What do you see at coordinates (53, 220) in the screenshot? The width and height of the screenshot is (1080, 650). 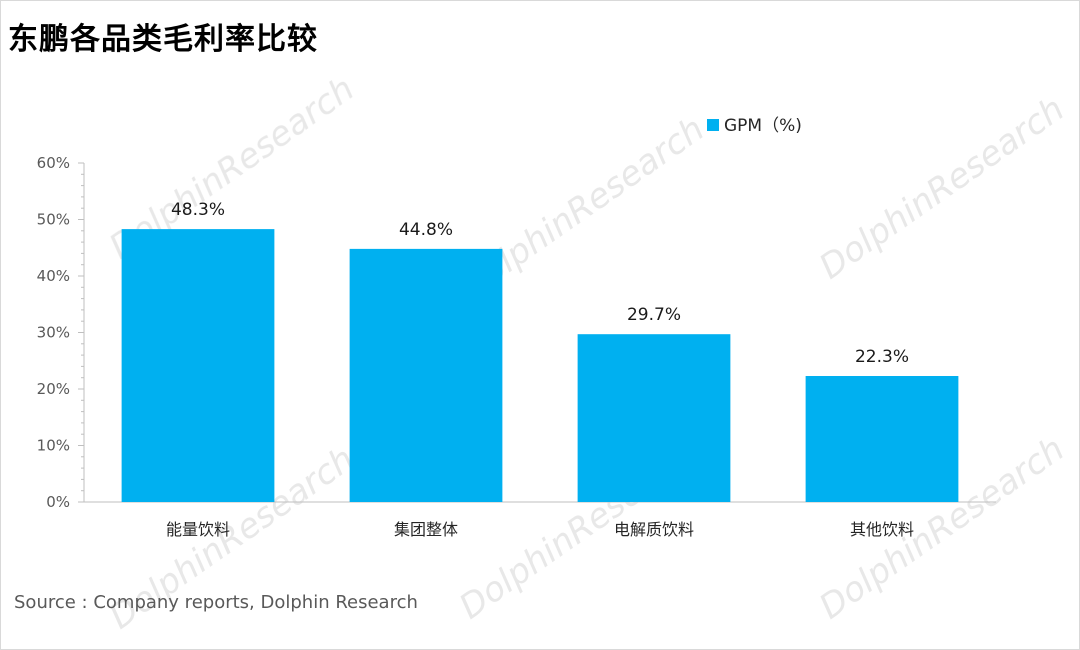 I see `y-tick-label: 50%` at bounding box center [53, 220].